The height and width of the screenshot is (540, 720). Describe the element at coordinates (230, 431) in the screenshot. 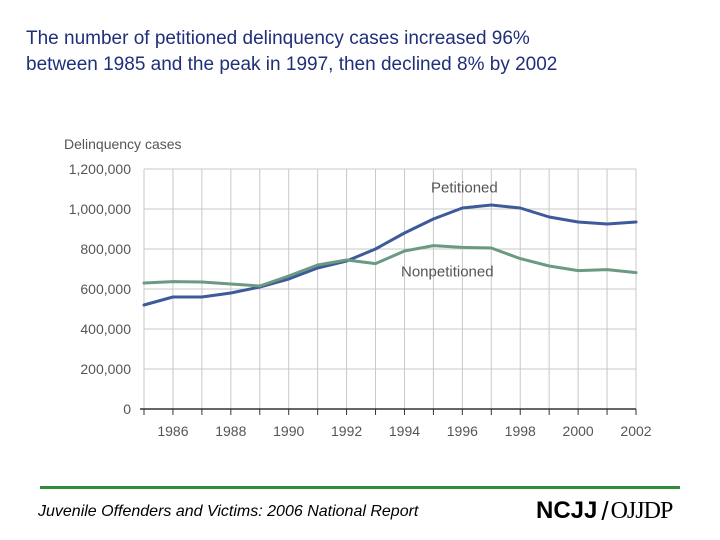

I see `x-tick-label: 1988` at that location.